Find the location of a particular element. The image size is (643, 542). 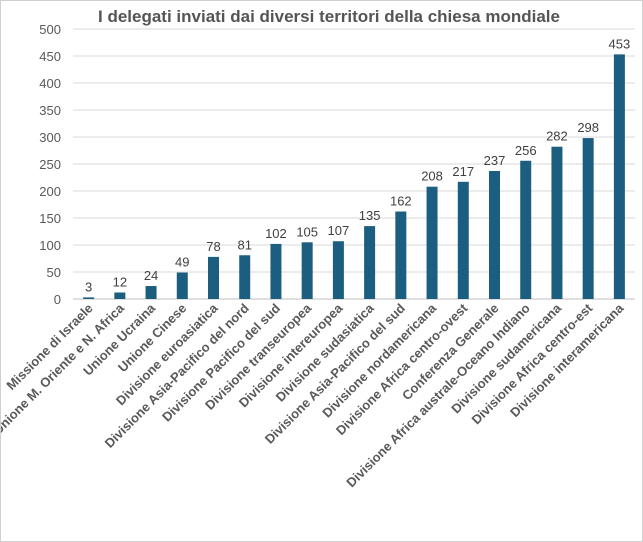

data-label: 105 is located at coordinates (307, 231).